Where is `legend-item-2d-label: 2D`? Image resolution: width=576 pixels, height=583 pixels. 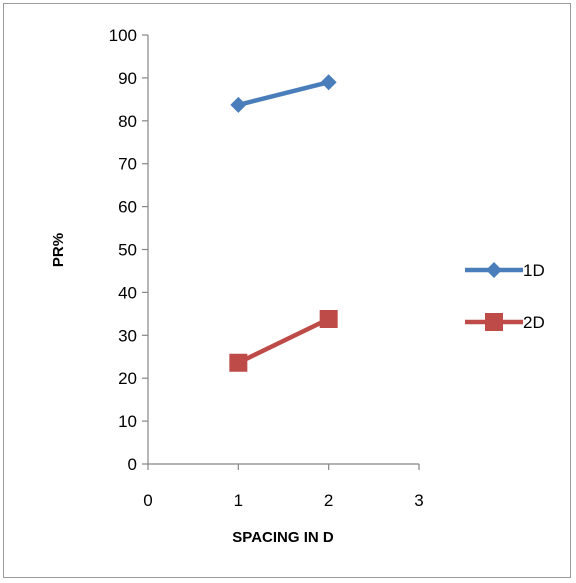 legend-item-2d-label: 2D is located at coordinates (534, 322).